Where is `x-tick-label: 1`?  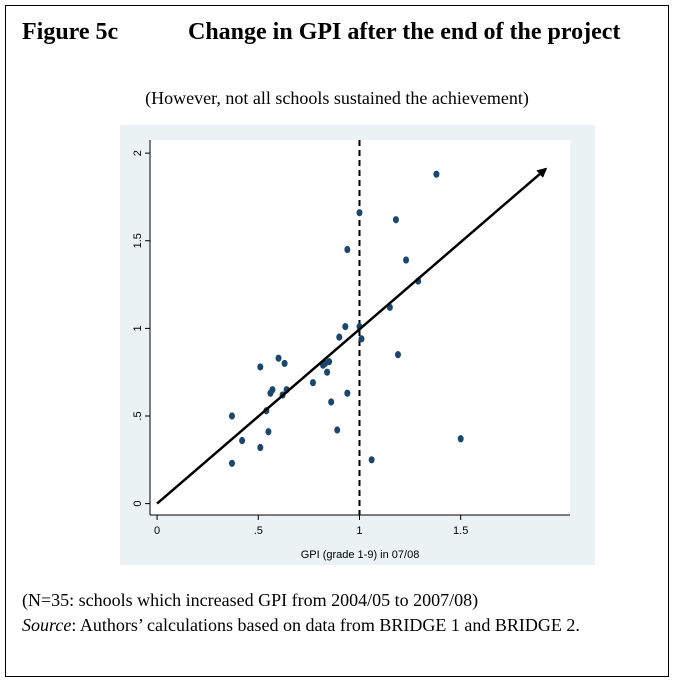
x-tick-label: 1 is located at coordinates (359, 531).